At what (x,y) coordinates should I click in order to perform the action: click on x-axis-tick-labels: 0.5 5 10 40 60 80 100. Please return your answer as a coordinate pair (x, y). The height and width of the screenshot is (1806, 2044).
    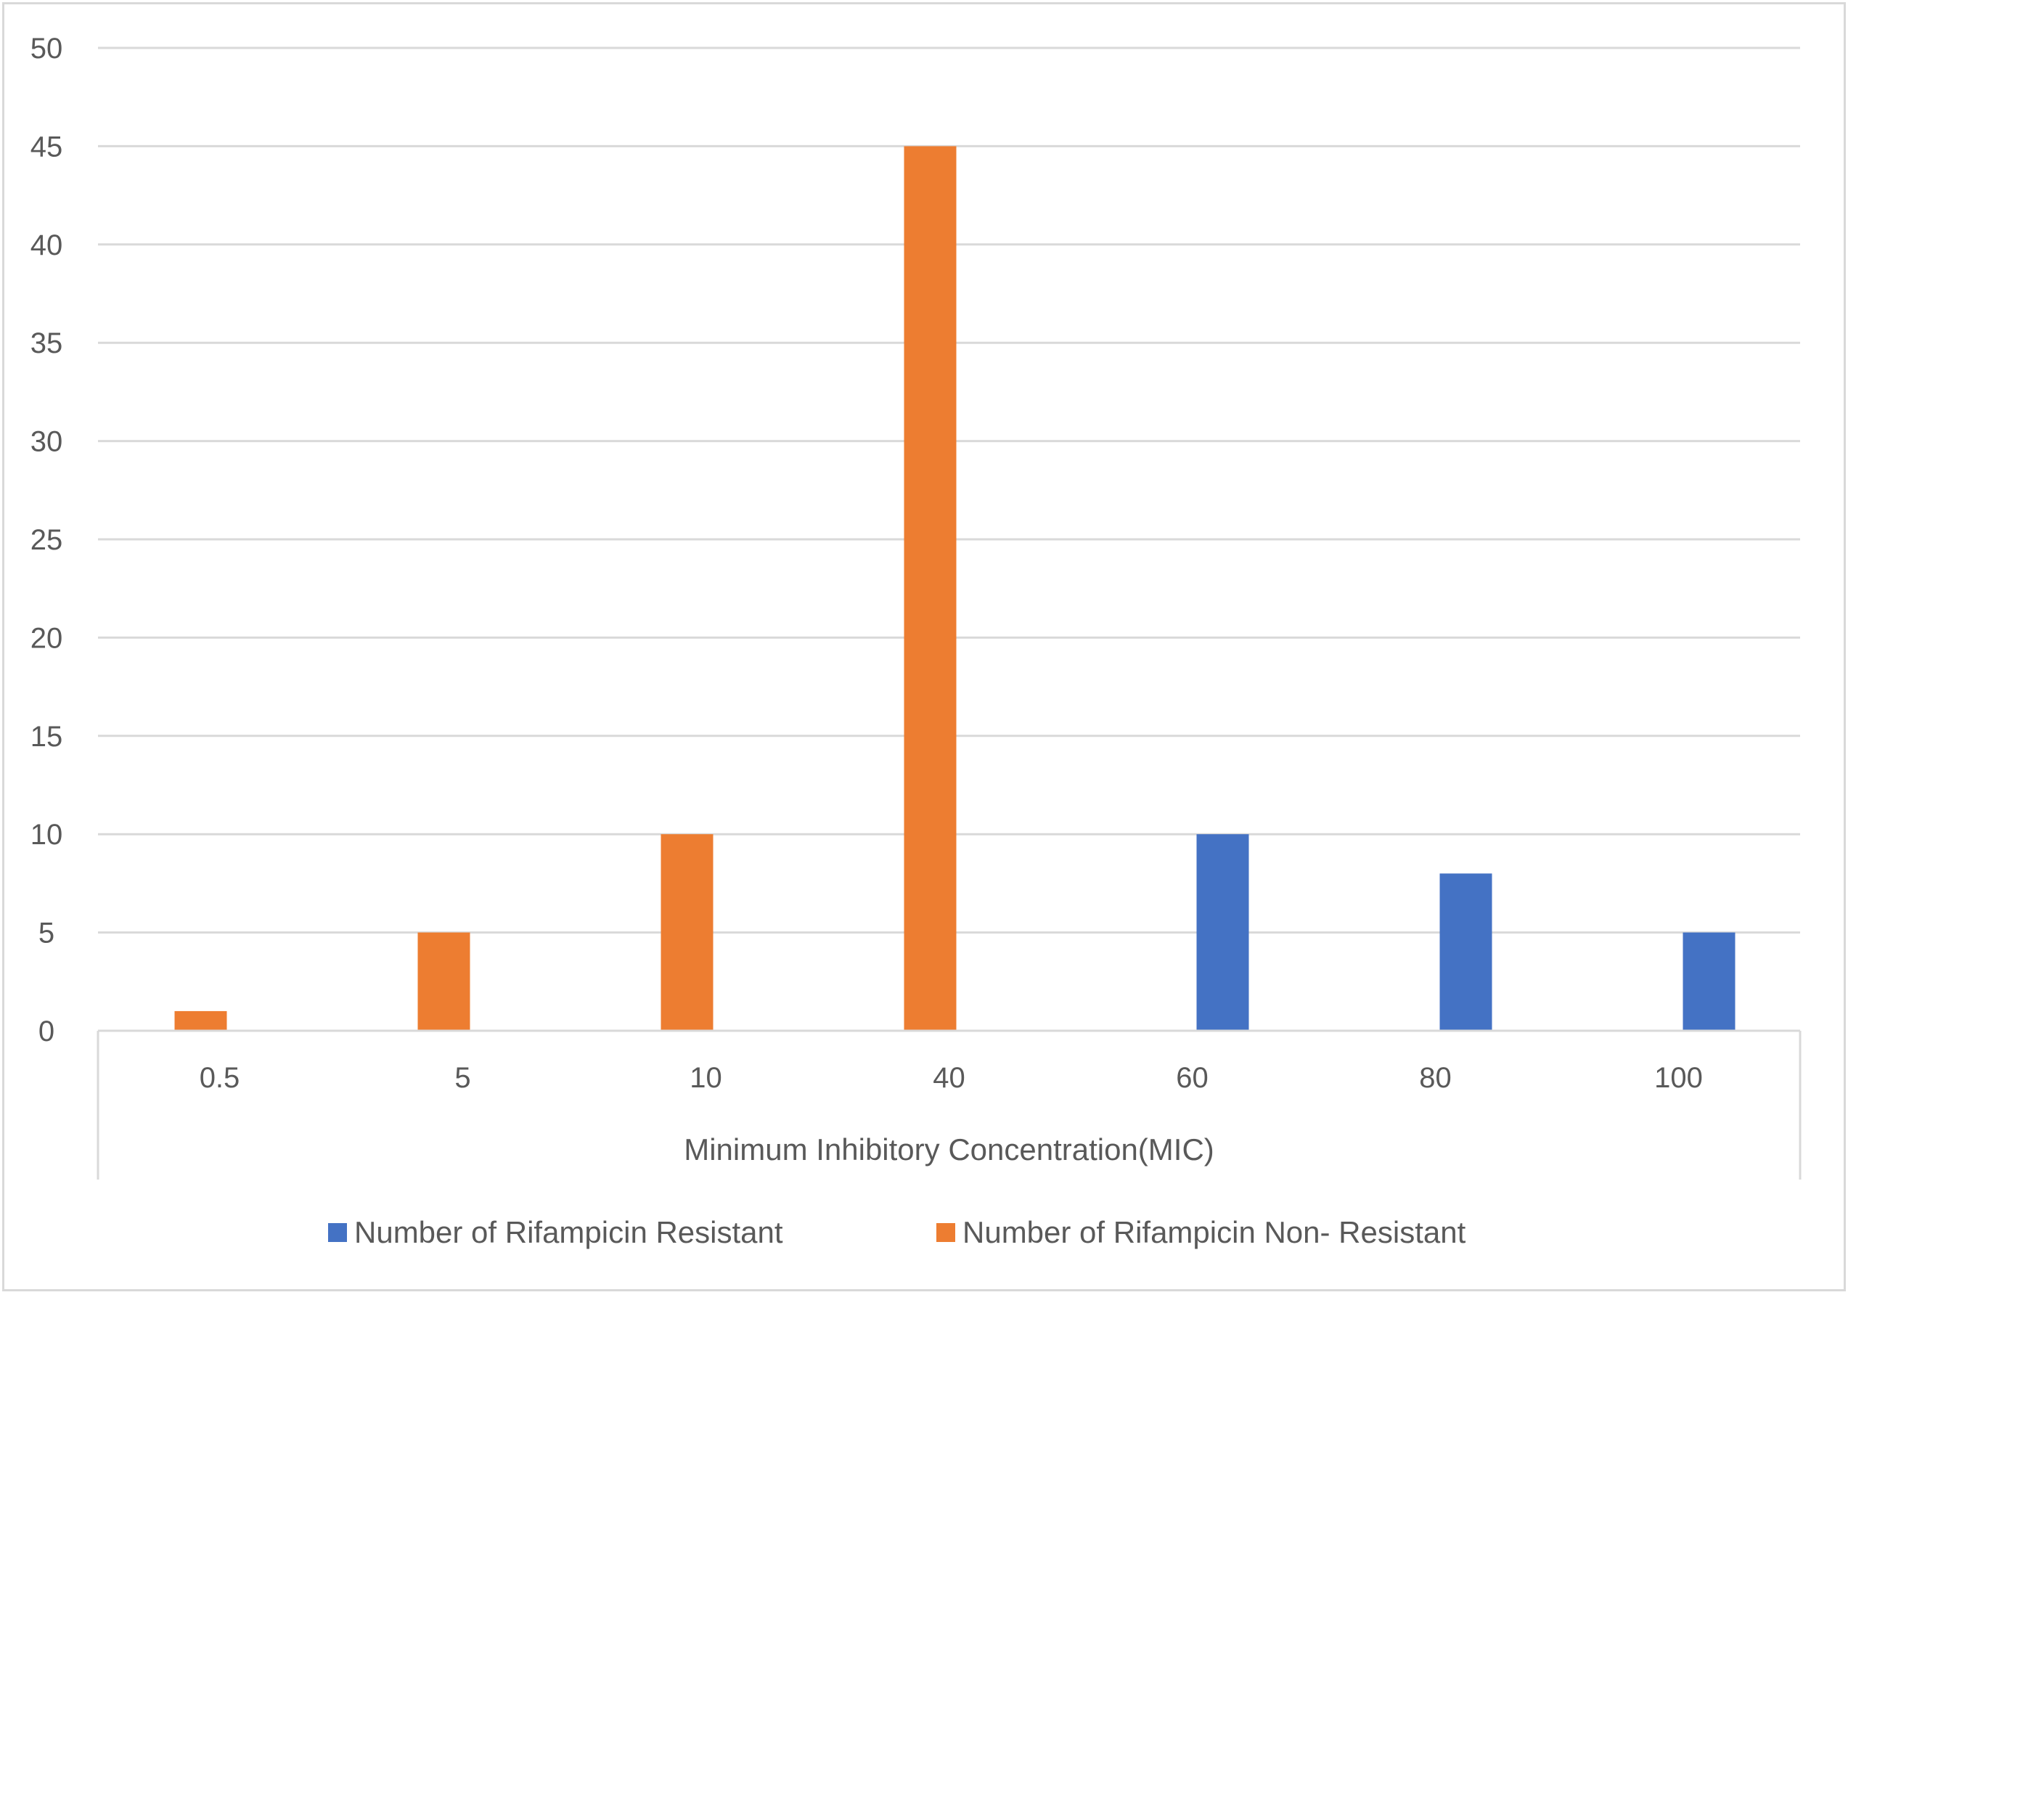
    Looking at the image, I should click on (951, 1078).